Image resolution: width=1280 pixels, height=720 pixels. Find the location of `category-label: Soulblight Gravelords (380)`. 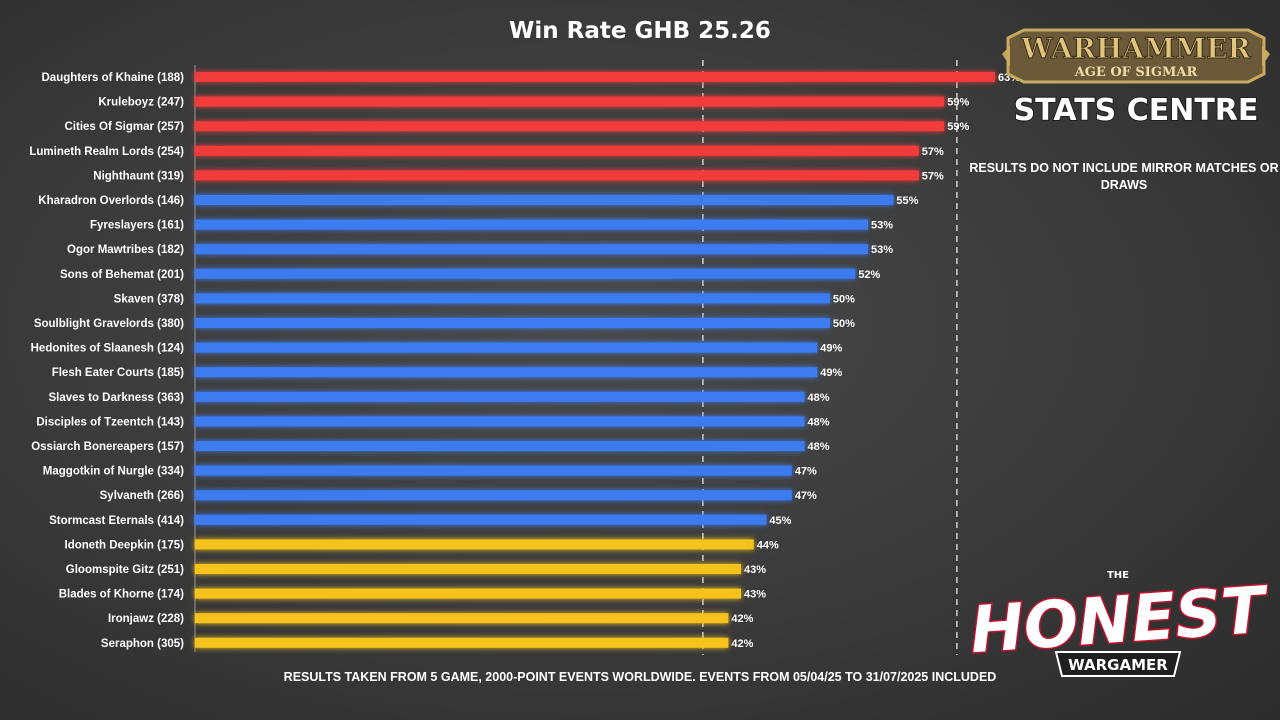

category-label: Soulblight Gravelords (380) is located at coordinates (109, 324).